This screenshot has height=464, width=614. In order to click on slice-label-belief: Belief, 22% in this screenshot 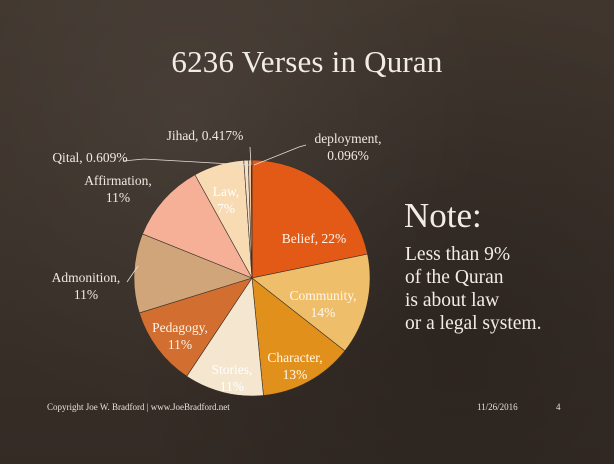, I will do `click(314, 238)`.